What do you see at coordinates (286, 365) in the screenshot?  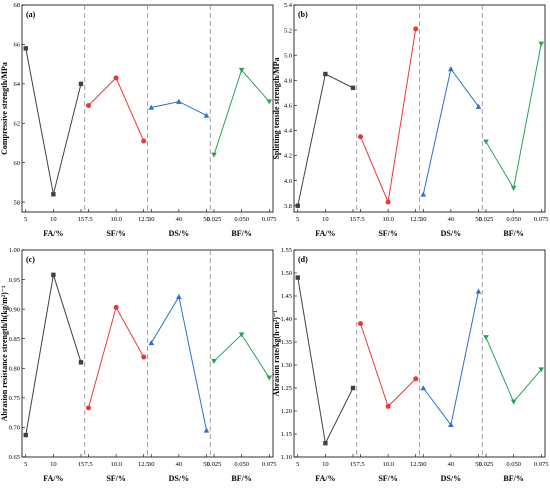 I see `y-tick-label: 1.30` at bounding box center [286, 365].